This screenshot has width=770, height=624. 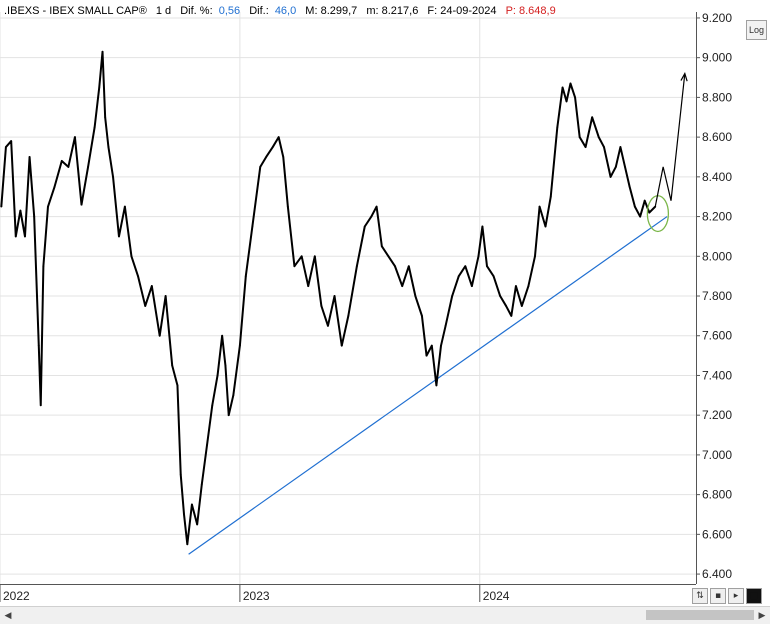 What do you see at coordinates (718, 596) in the screenshot?
I see `save-icon: ▪` at bounding box center [718, 596].